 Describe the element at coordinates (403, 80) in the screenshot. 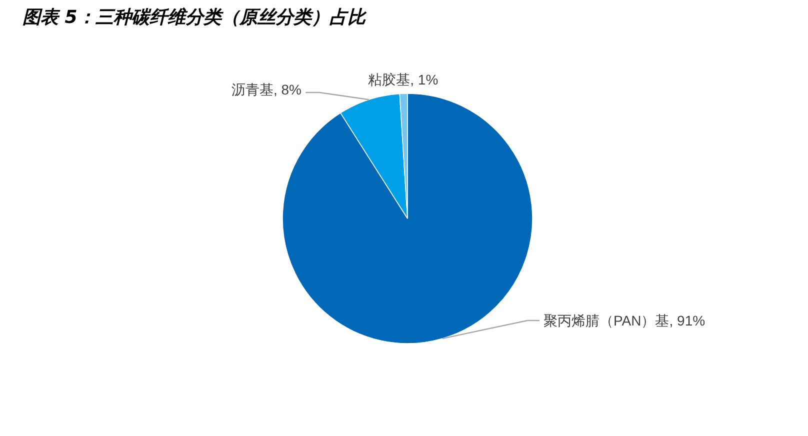

I see `slice-label: 粘胶基, 1%` at that location.